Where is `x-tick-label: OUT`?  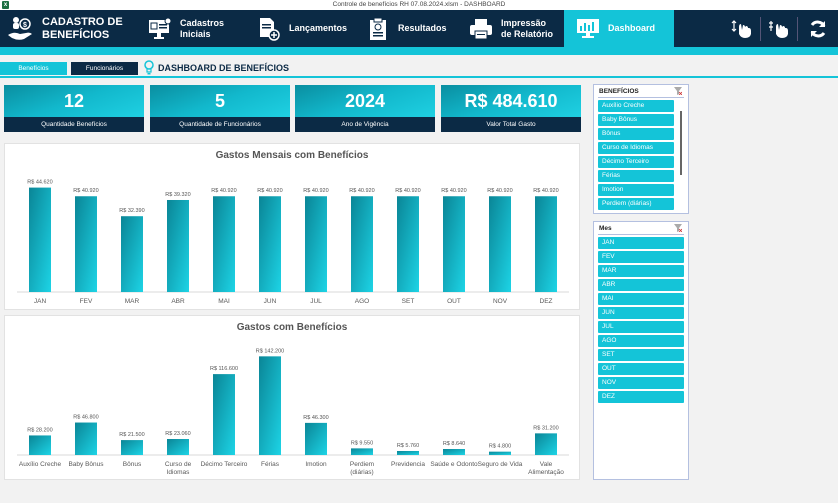
x-tick-label: OUT is located at coordinates (454, 301).